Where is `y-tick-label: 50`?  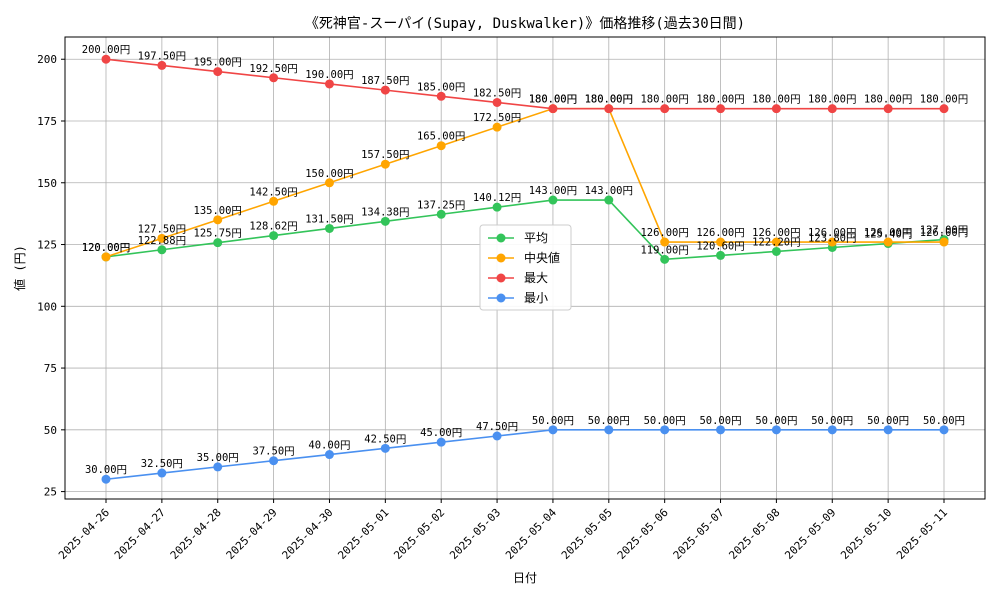 y-tick-label: 50 is located at coordinates (50, 430).